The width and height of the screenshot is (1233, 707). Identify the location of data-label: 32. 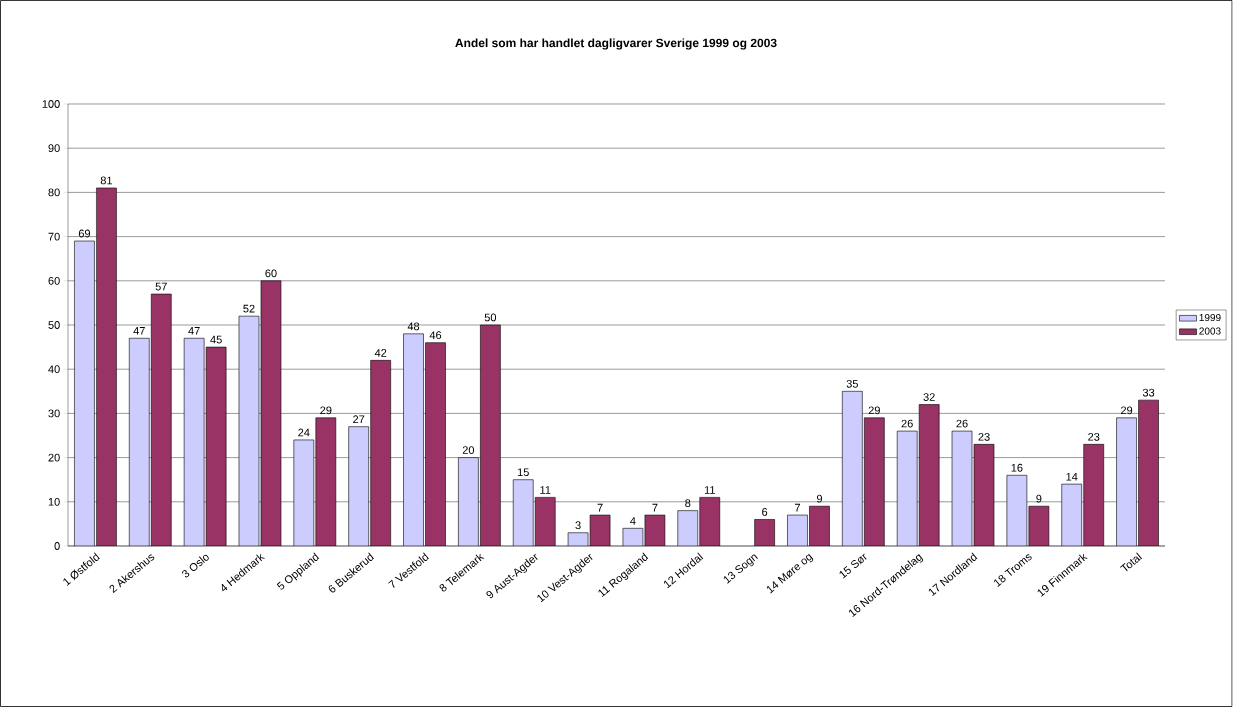
(929, 397).